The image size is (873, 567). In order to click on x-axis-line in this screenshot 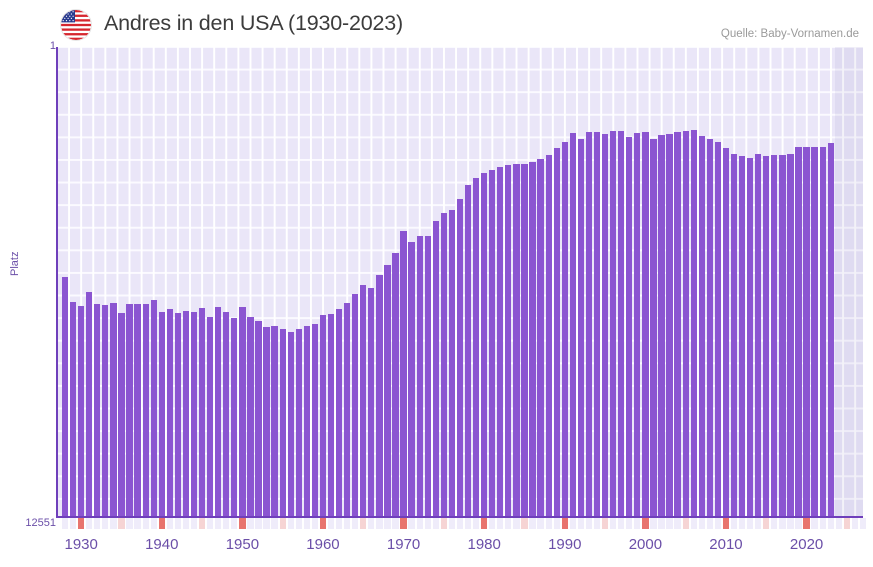, I will do `click(459, 517)`.